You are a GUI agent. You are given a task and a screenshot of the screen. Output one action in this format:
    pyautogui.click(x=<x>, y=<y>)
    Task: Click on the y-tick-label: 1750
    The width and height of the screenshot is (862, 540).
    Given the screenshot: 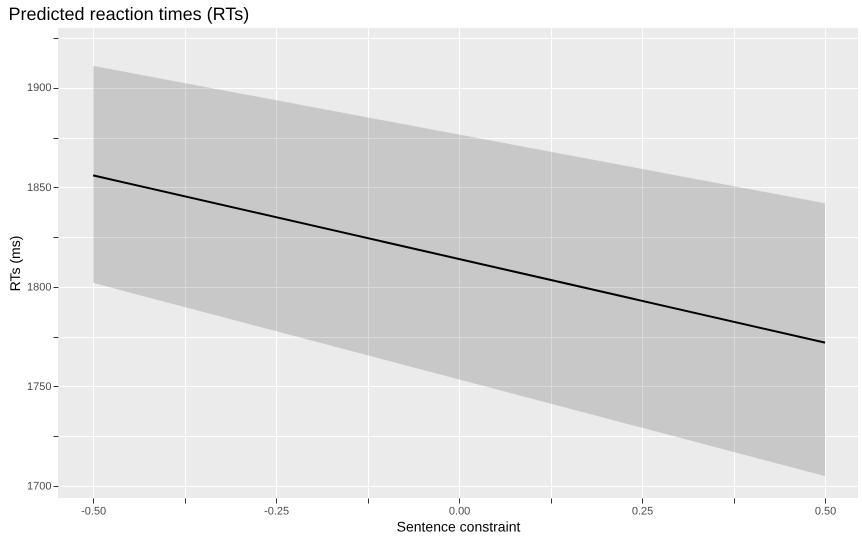 What is the action you would take?
    pyautogui.click(x=39, y=386)
    